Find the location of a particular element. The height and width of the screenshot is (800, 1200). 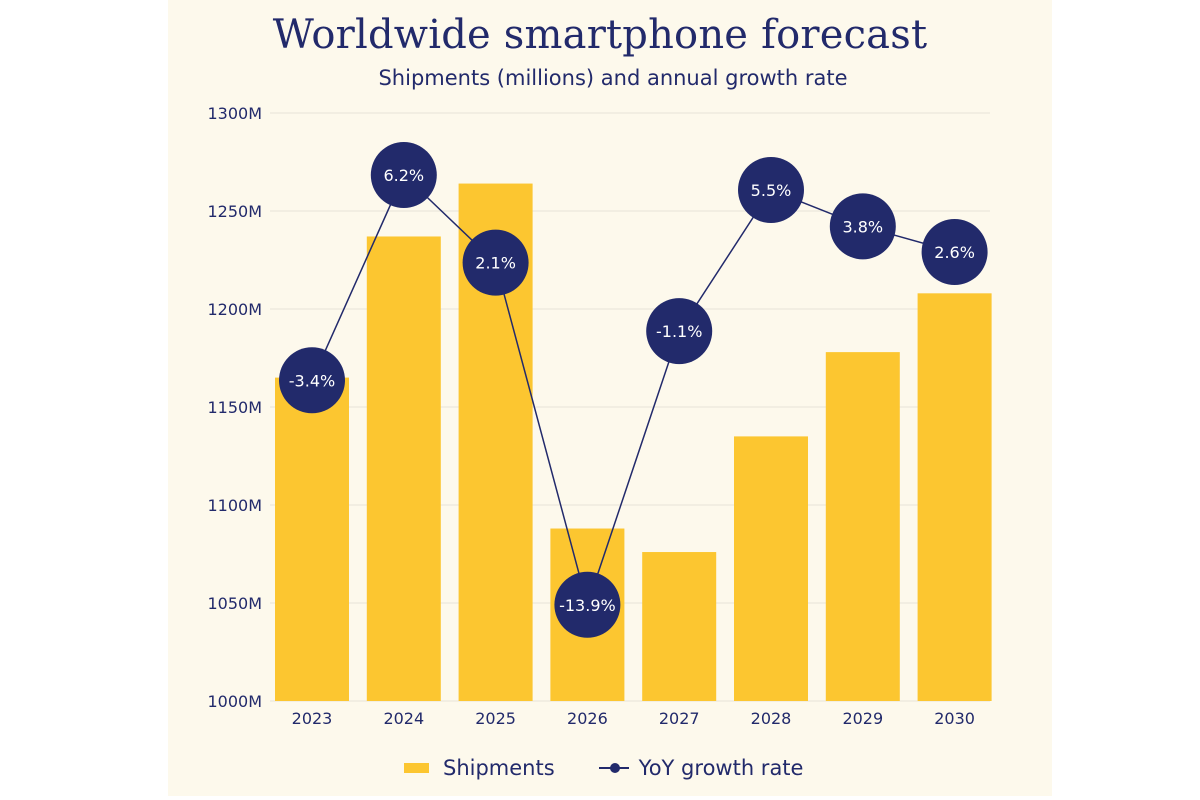

x-tick-label: 2027 is located at coordinates (679, 718).